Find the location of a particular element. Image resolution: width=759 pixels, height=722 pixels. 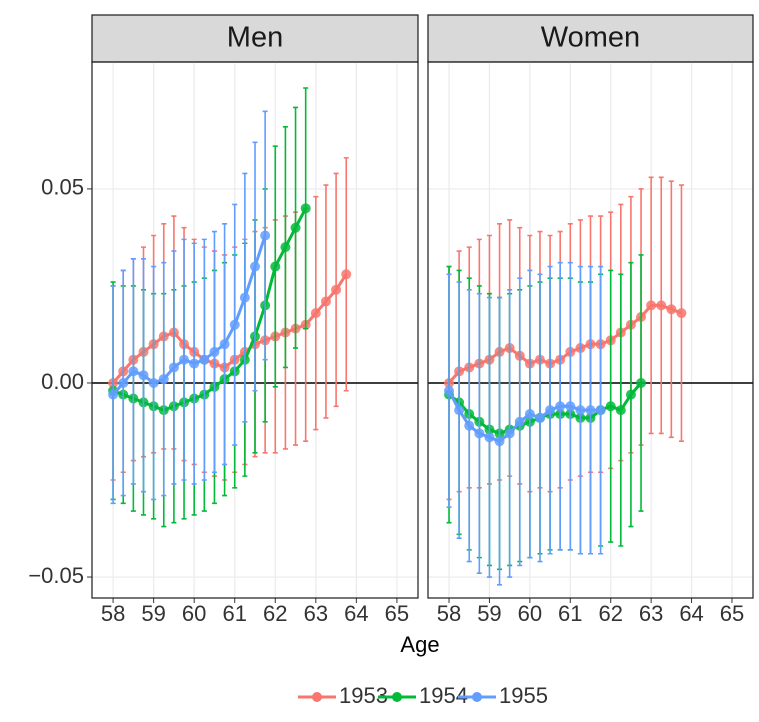

y-tick-label: 0.05 is located at coordinates (62, 187).